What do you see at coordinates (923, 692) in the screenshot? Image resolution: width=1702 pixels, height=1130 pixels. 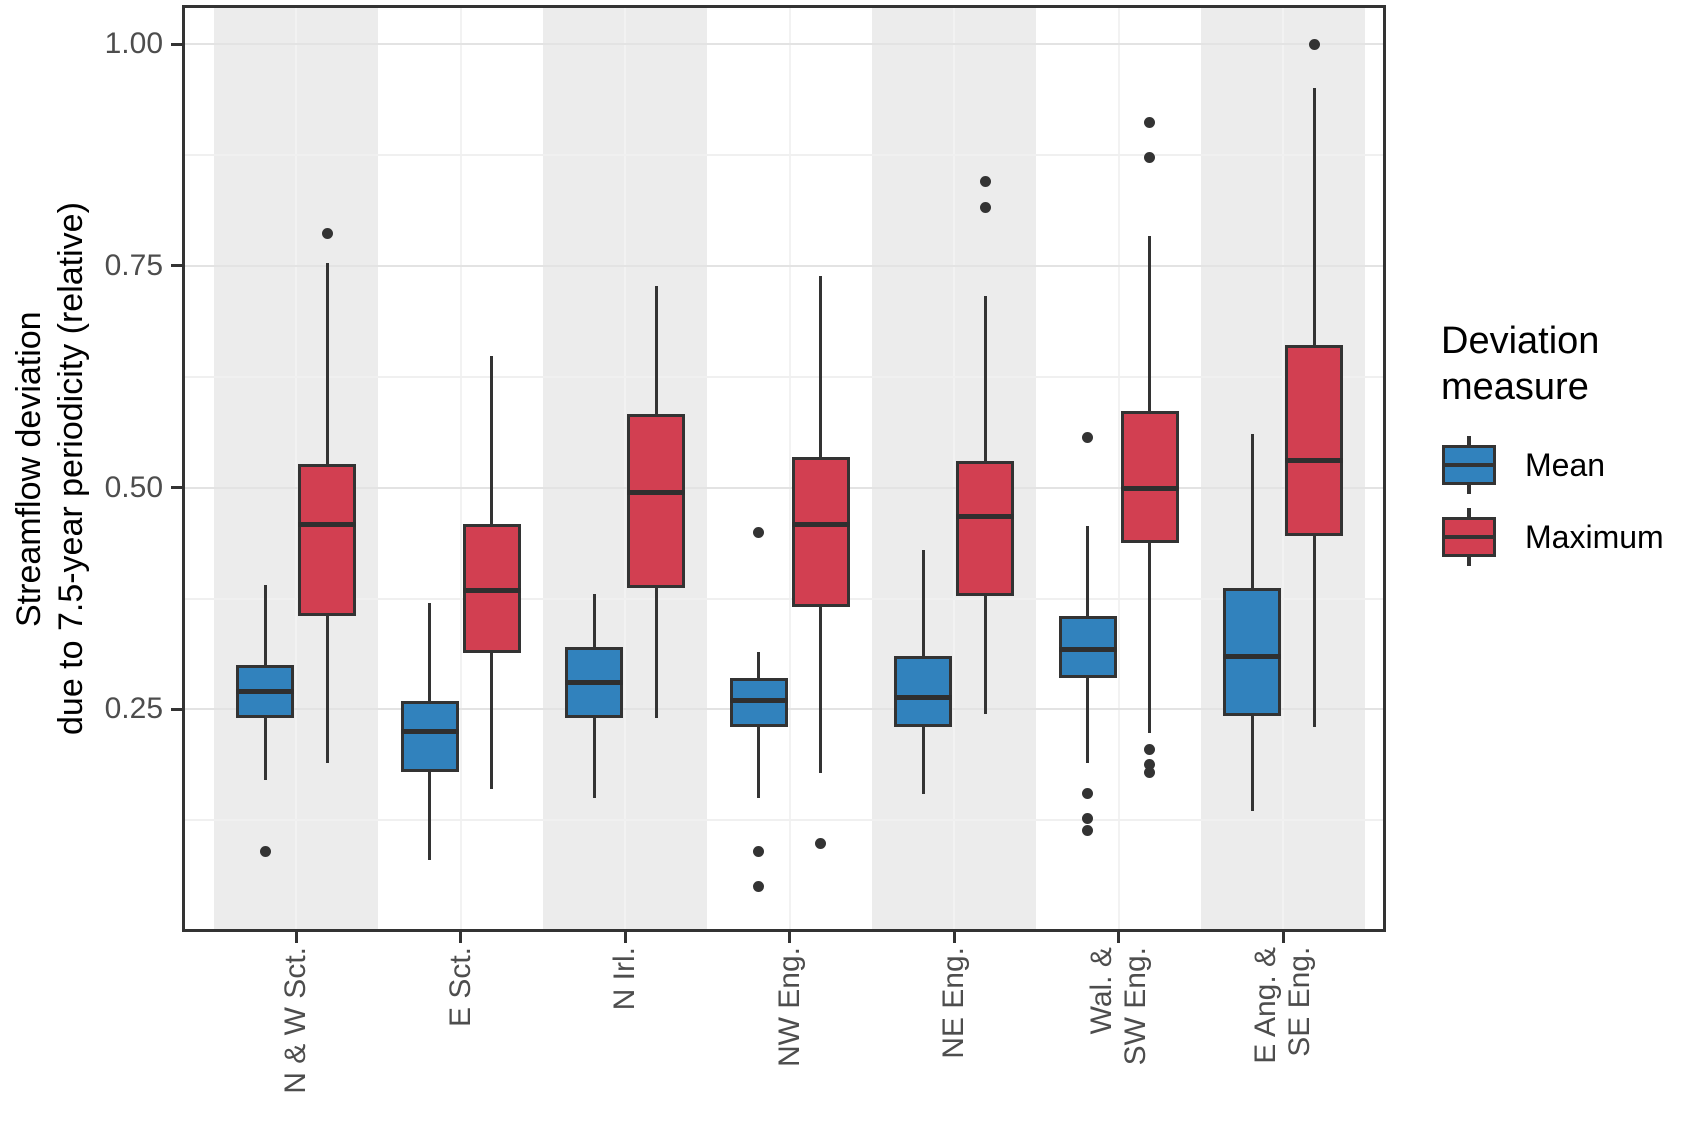 I see `box-mean-ne-eng` at bounding box center [923, 692].